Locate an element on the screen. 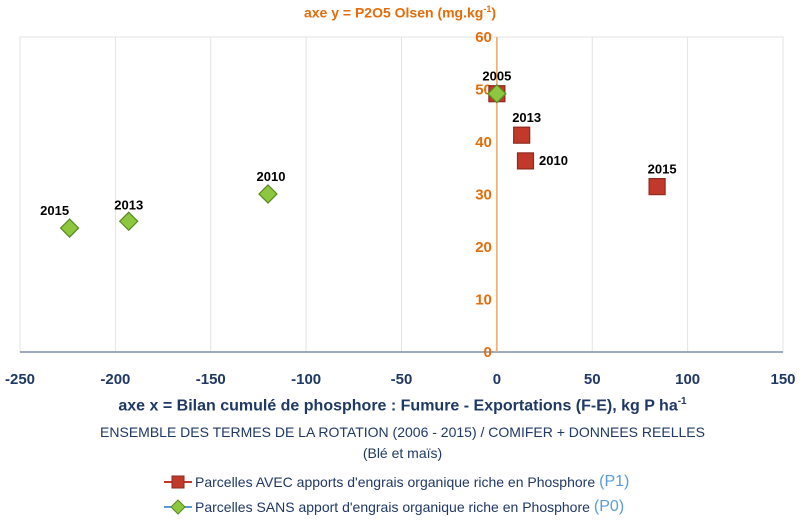 The width and height of the screenshot is (800, 525). legend-diamond-marker-icon is located at coordinates (178, 506).